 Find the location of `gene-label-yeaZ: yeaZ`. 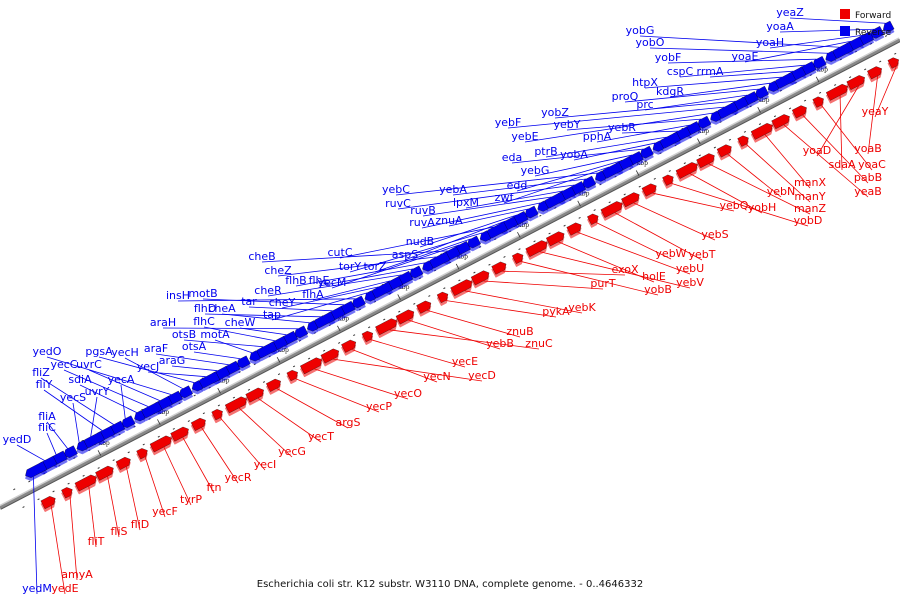

gene-label-yeaZ: yeaZ is located at coordinates (790, 12).